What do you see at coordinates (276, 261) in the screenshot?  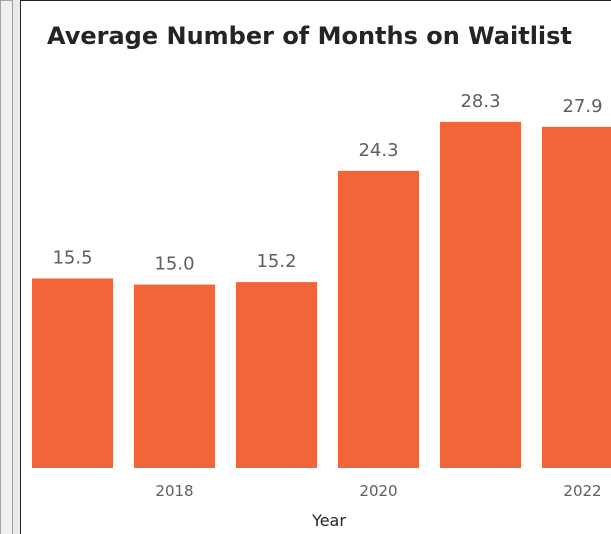 I see `data-label: 15.2` at bounding box center [276, 261].